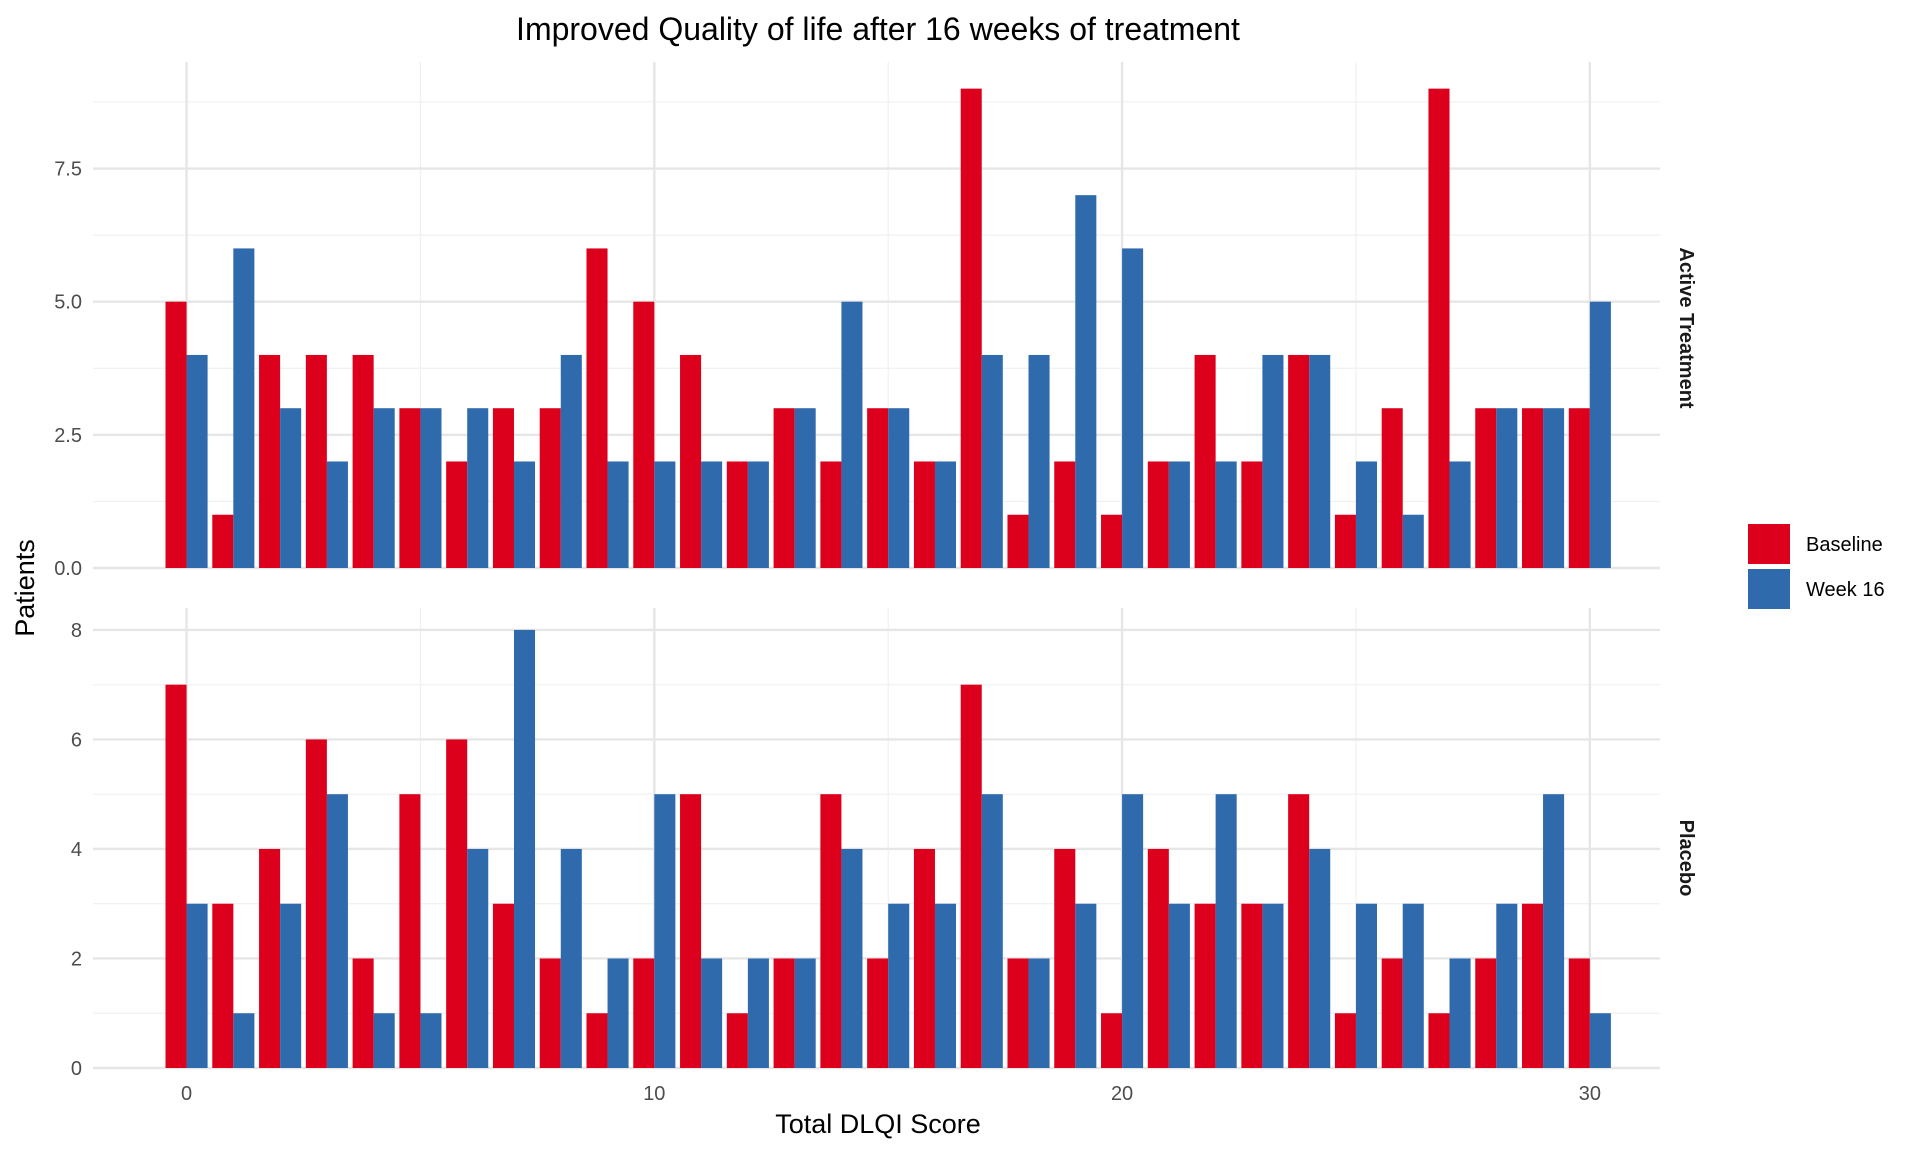  Describe the element at coordinates (1816, 566) in the screenshot. I see `legend: Baseline Week 16` at that location.